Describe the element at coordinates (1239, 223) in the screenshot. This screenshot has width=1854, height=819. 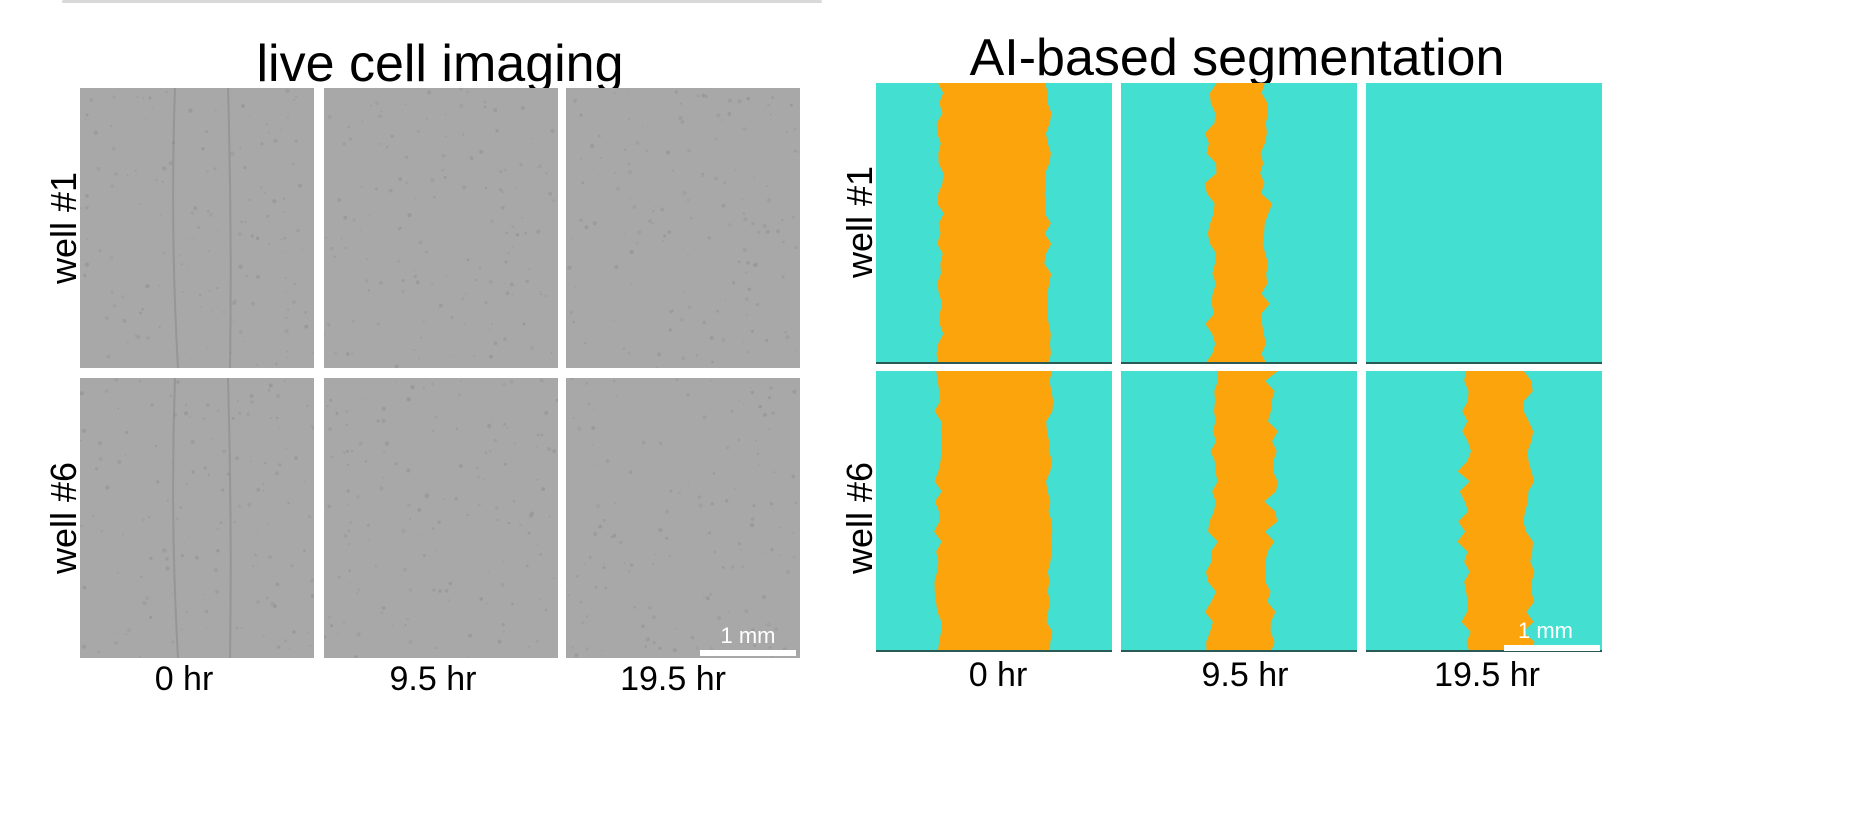
I see `seg-tile-well-1-9-5hr` at that location.